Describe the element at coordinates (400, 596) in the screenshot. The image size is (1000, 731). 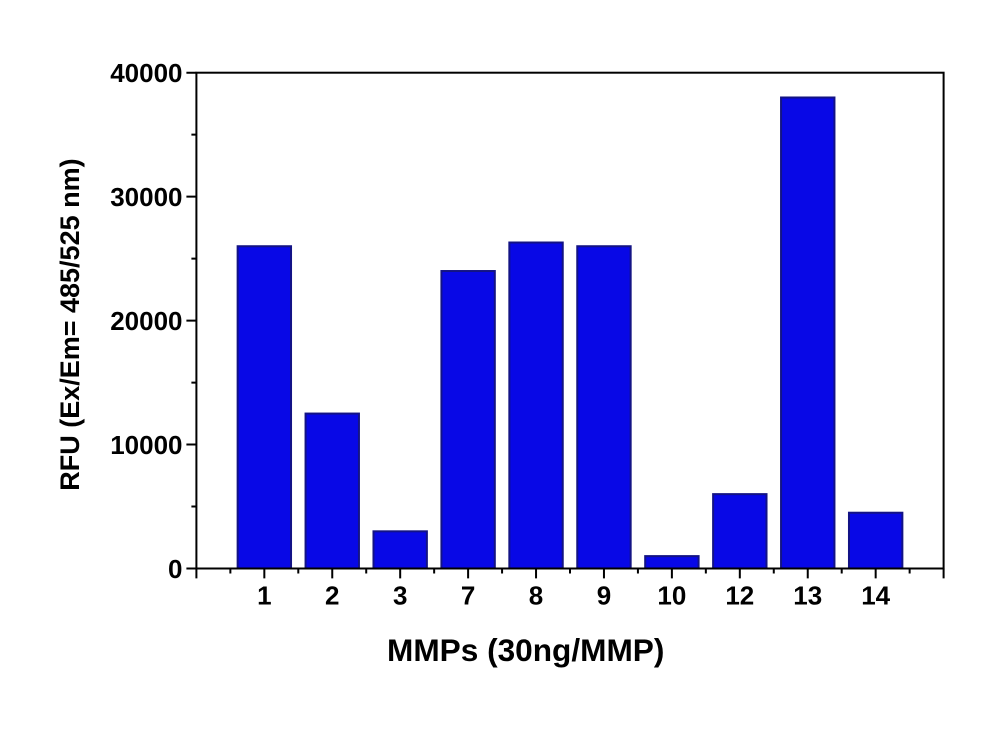
I see `svg-text: 3` at that location.